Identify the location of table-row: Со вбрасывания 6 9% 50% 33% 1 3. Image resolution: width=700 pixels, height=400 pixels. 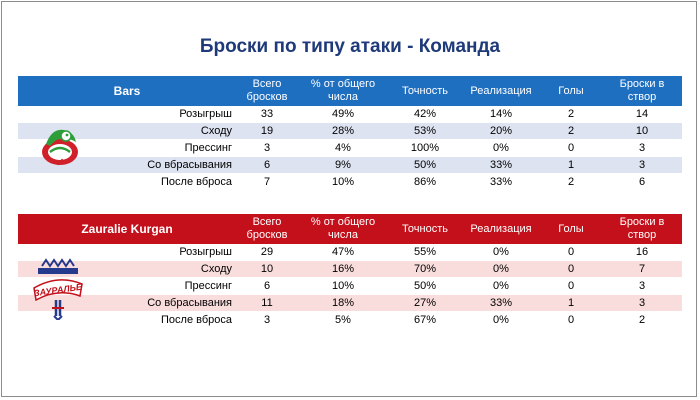
(350, 165).